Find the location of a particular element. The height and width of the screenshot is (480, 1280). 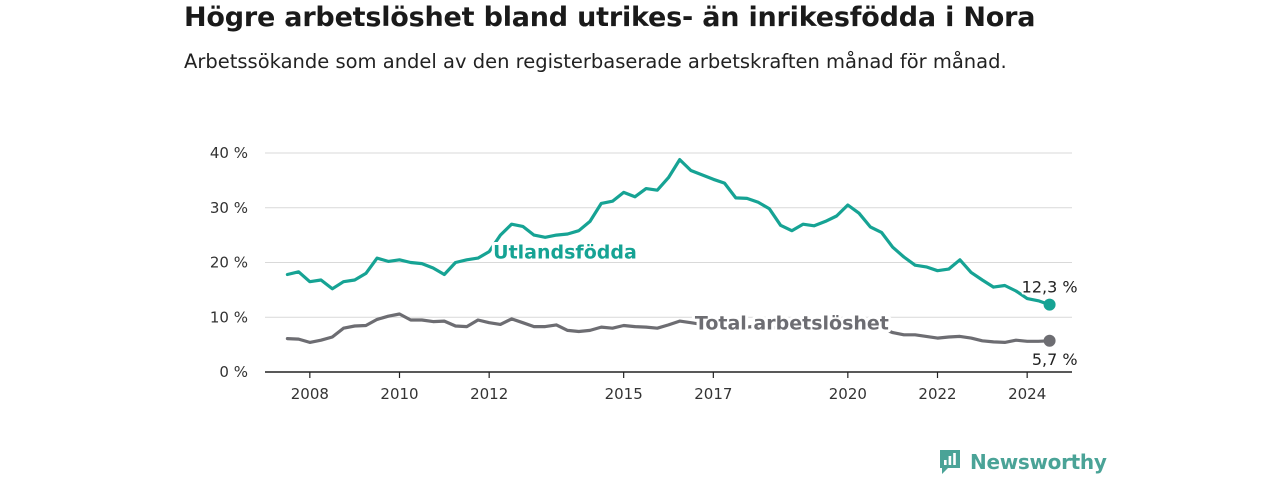

y-tick-label: 10 % is located at coordinates (229, 317).